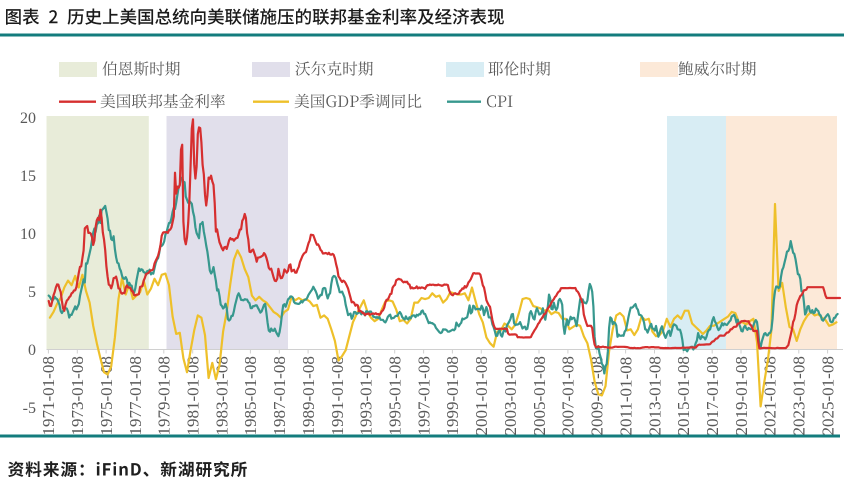 The image size is (844, 488). I want to click on svg-text: 2003-01-08, so click(510, 395).